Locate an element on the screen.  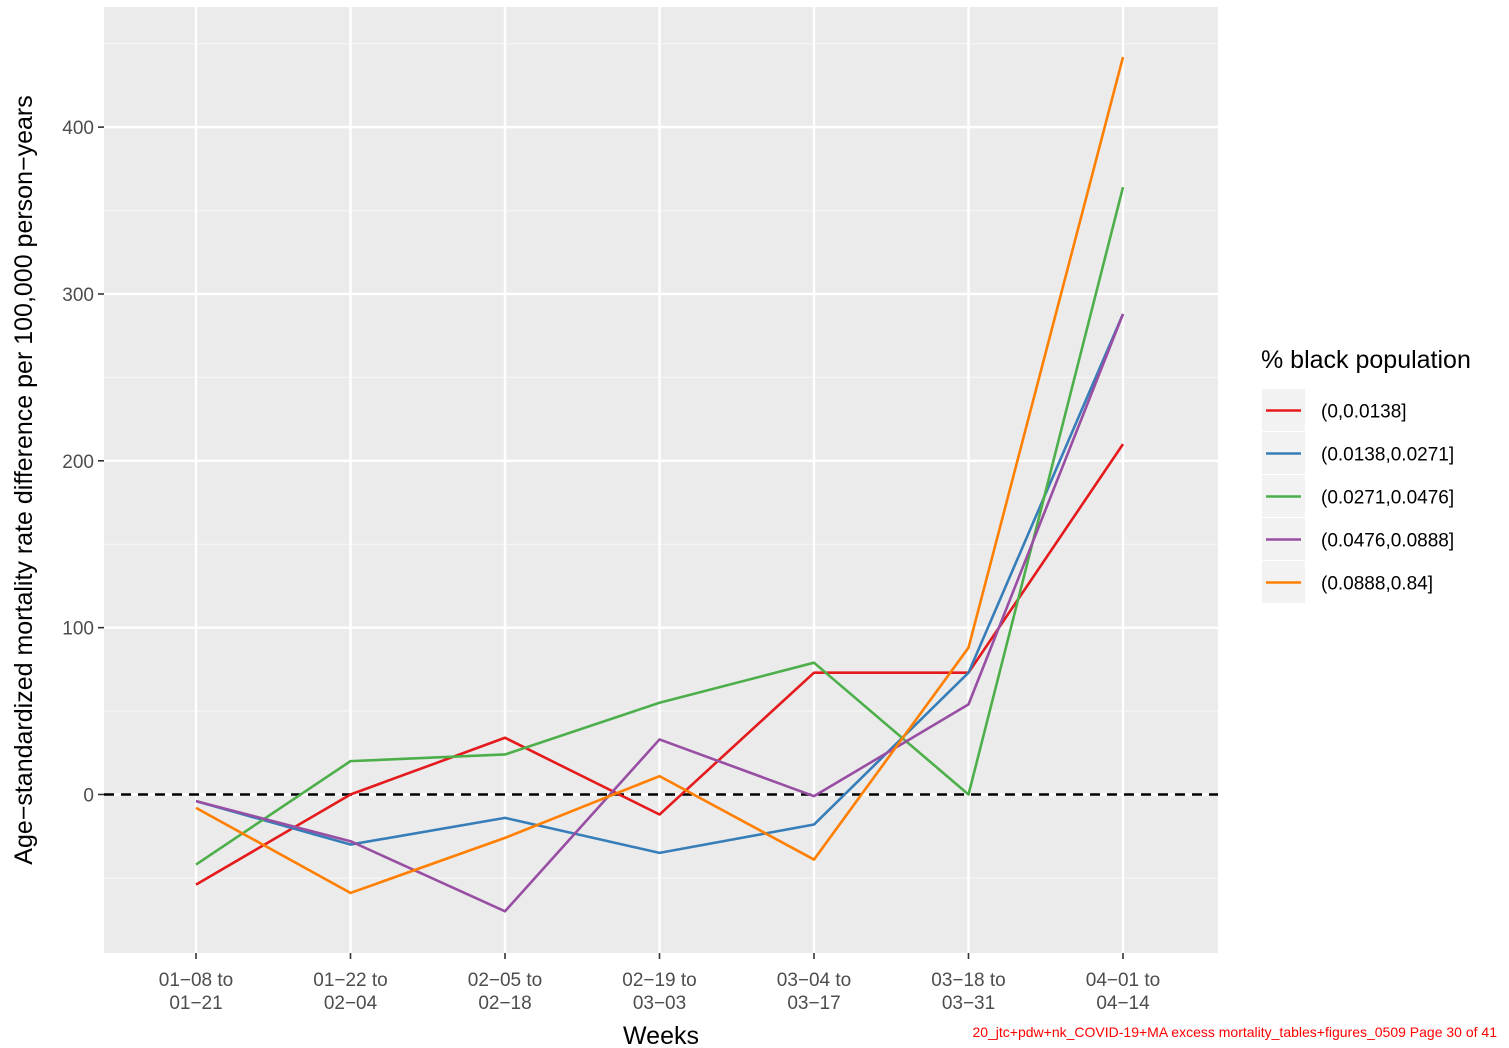
x-tick-label: 02−19 to 03−03 is located at coordinates (659, 992).